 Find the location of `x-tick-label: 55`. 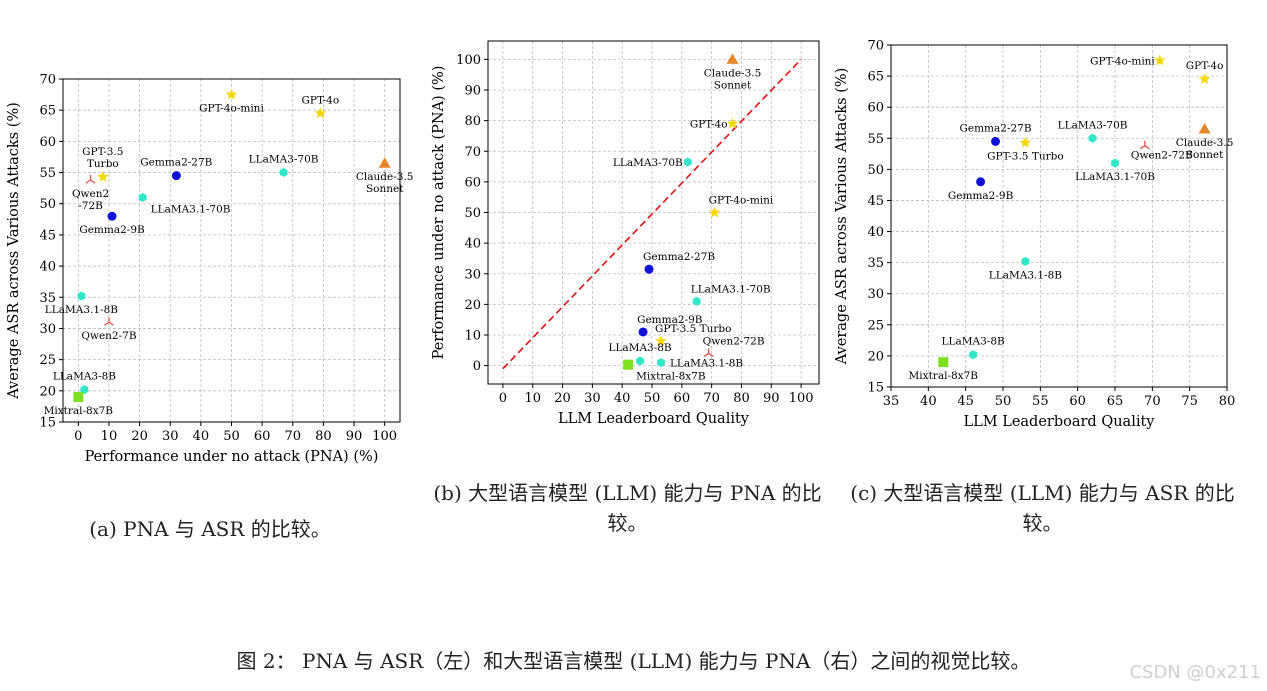

x-tick-label: 55 is located at coordinates (1040, 401).